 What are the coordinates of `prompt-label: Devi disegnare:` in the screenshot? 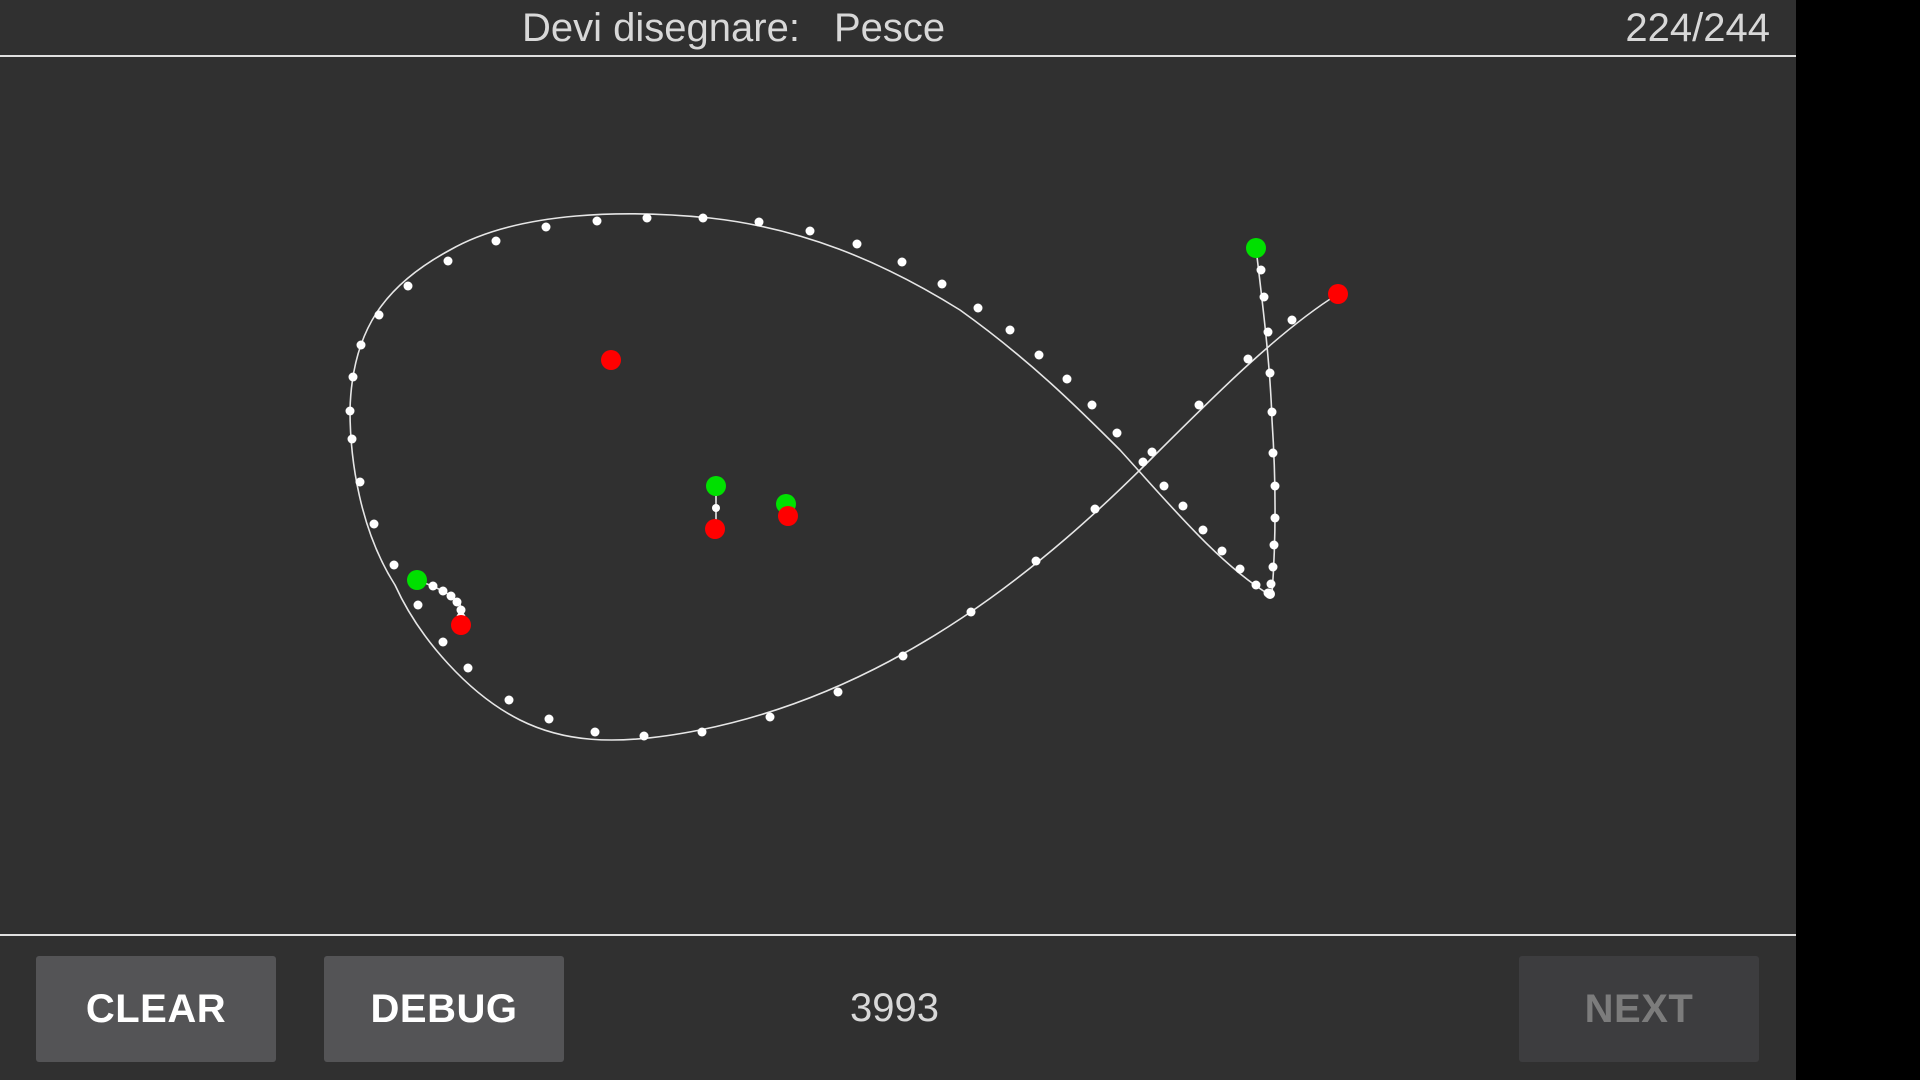 It's located at (661, 28).